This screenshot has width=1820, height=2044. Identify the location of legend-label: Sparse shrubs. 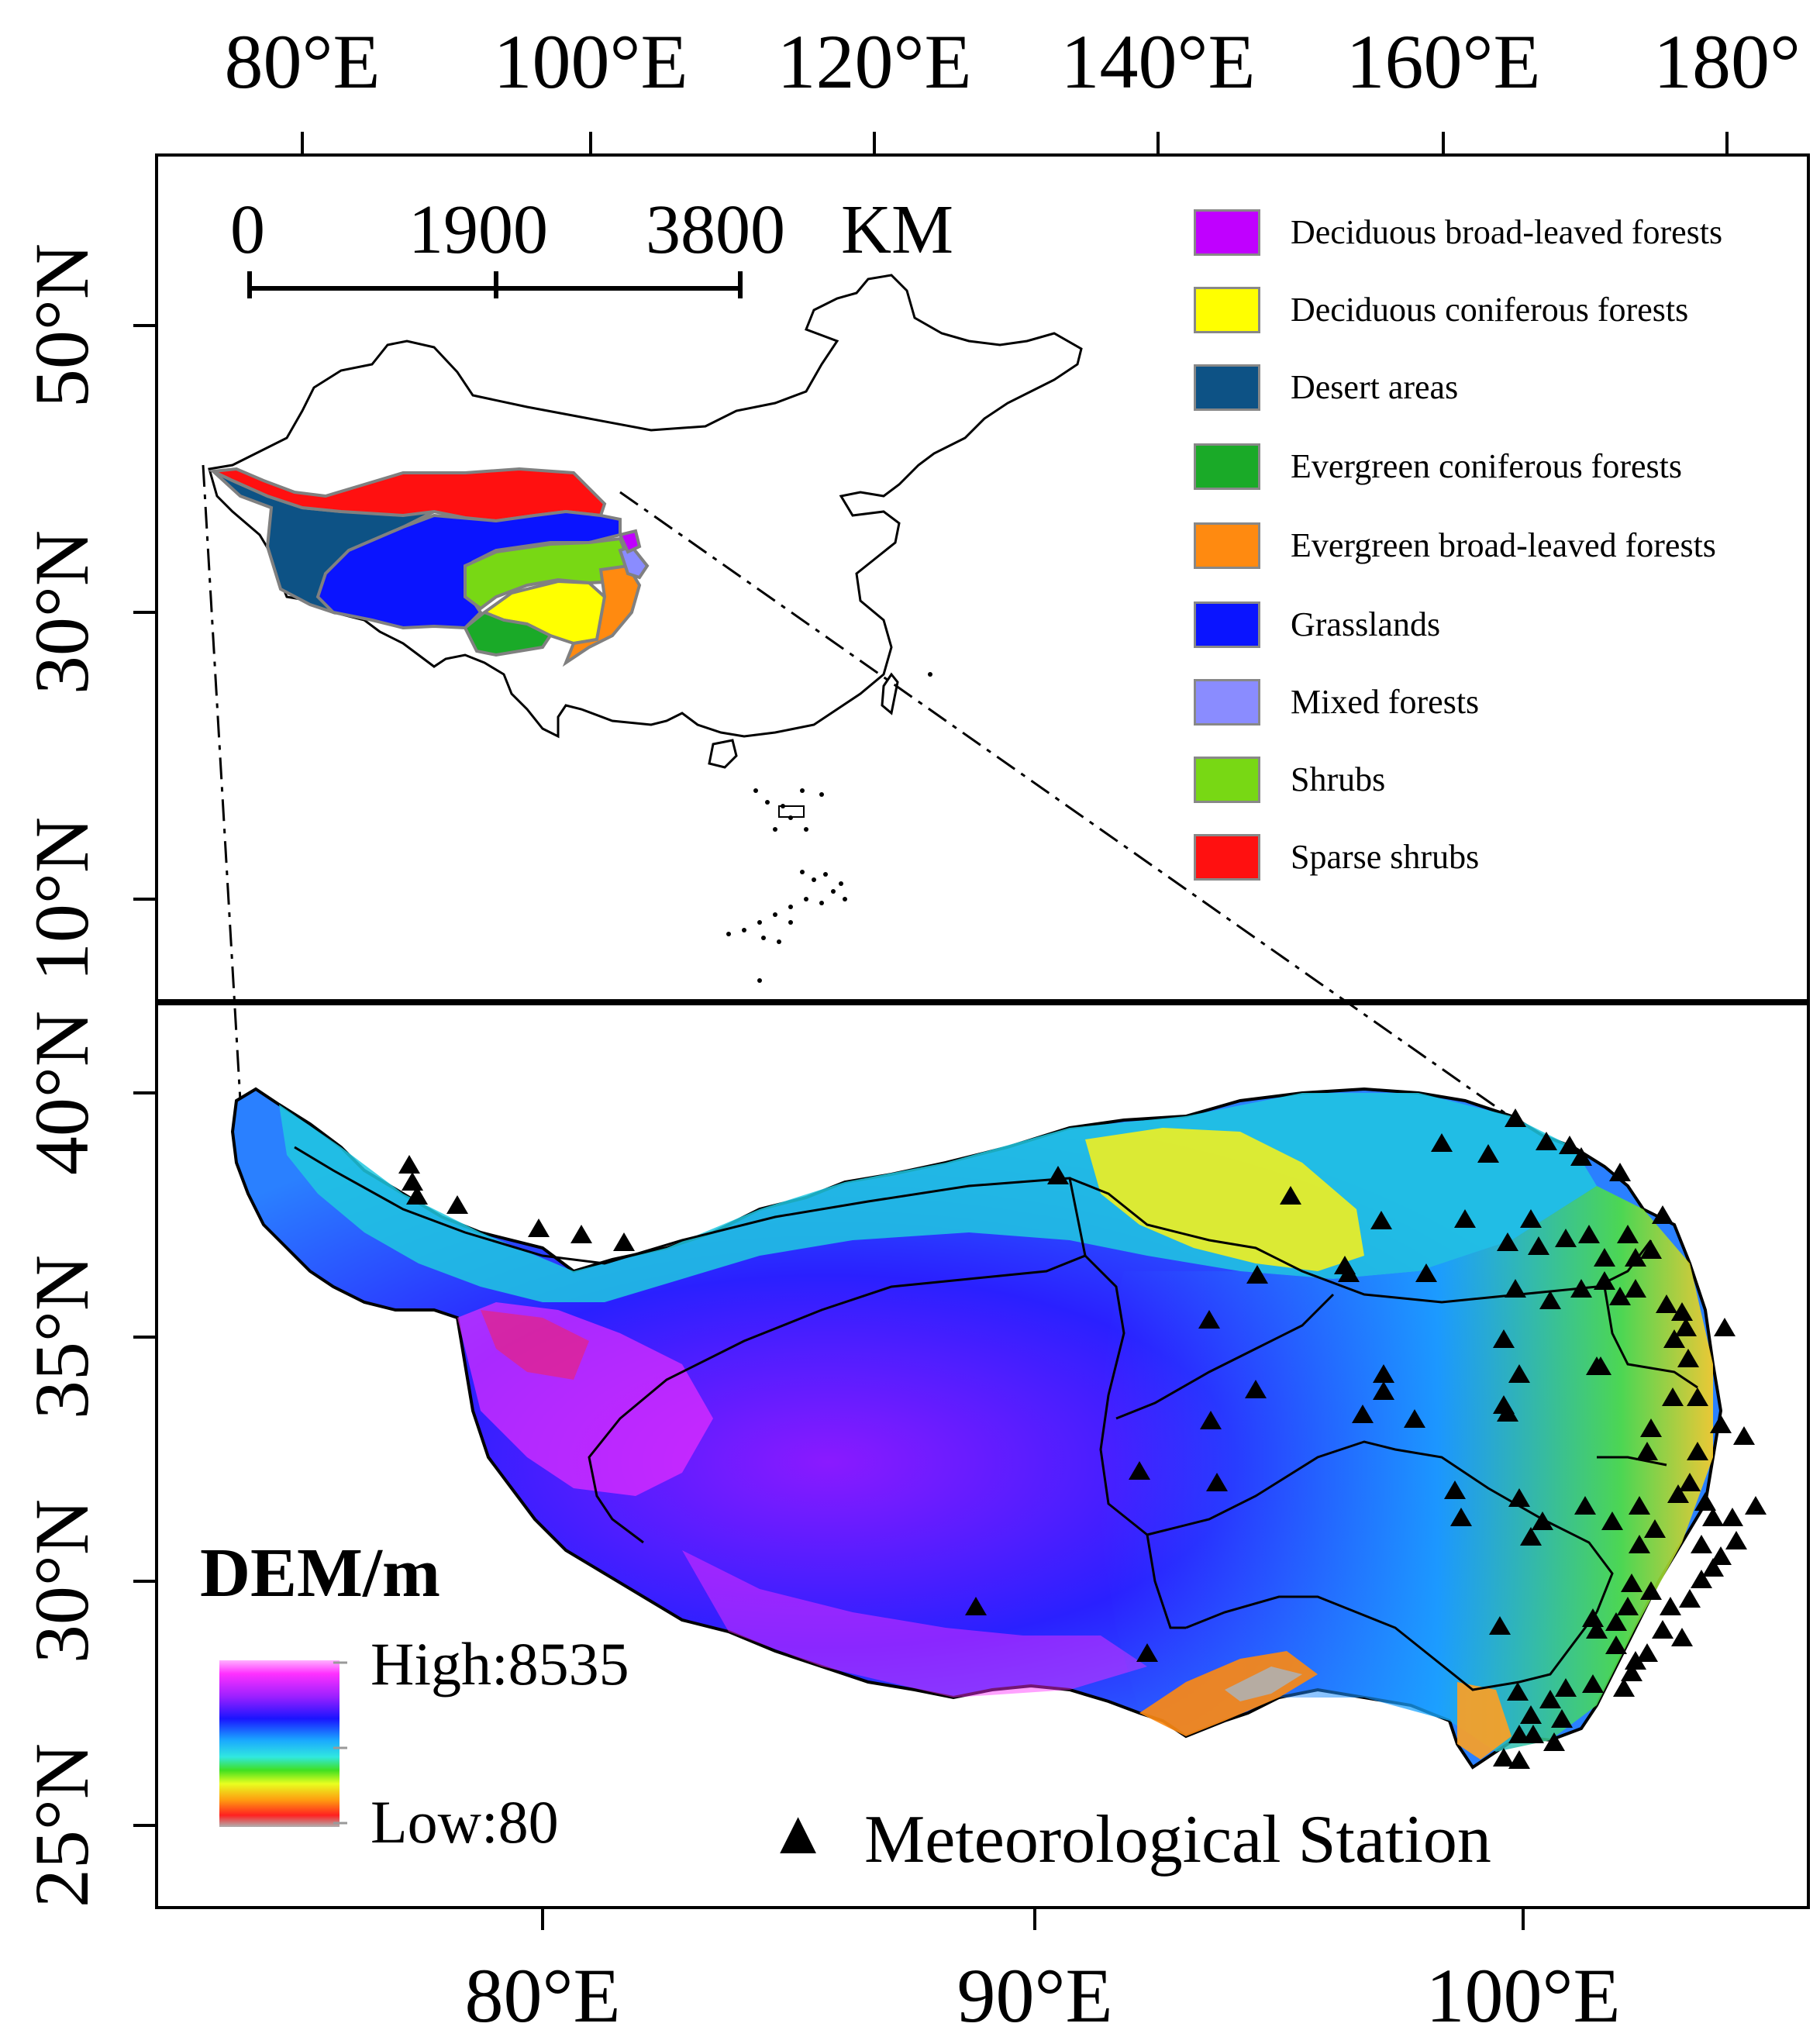
(1386, 857).